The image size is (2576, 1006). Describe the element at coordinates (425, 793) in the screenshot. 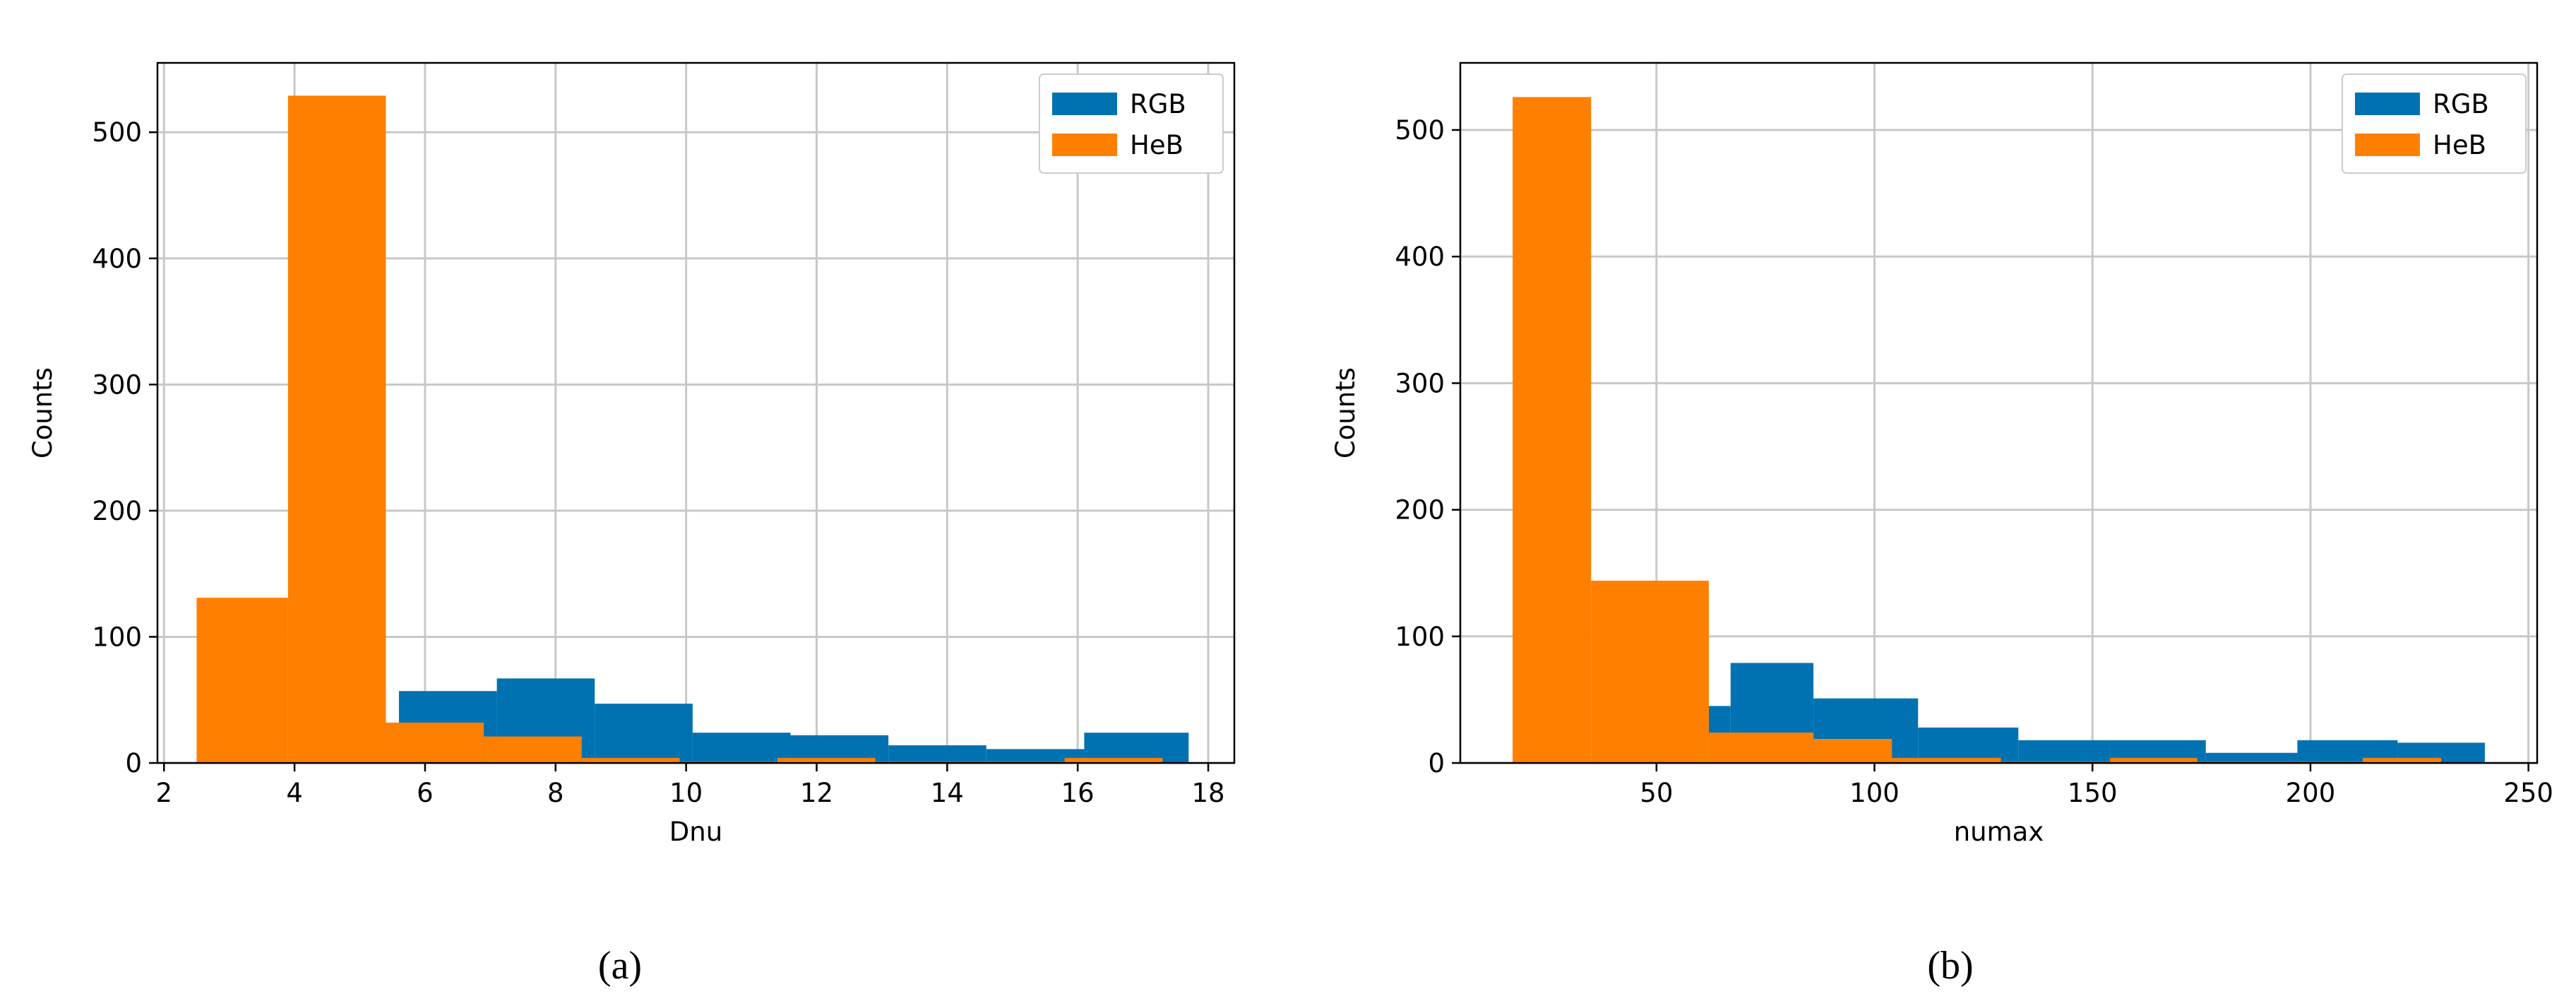

I see `x-tick-label: 6` at that location.